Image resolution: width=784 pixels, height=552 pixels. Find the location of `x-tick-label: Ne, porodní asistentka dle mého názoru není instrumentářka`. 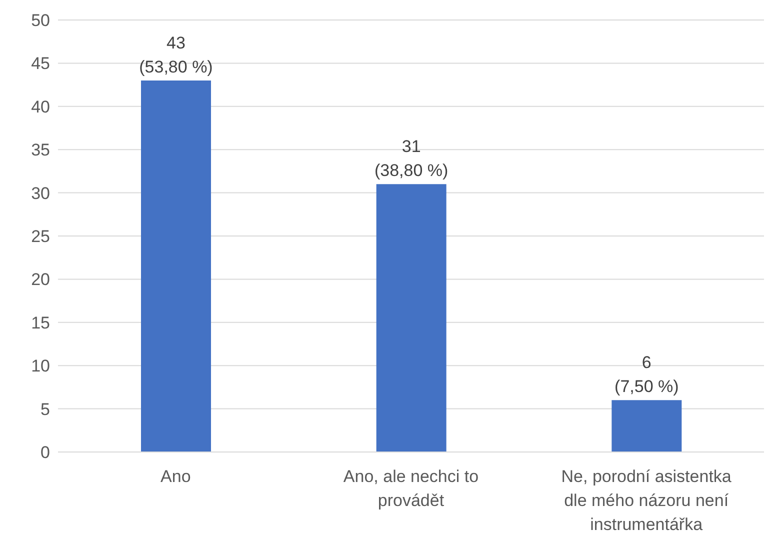

x-tick-label: Ne, porodní asistentka dle mého názoru není instrumentářka is located at coordinates (646, 500).